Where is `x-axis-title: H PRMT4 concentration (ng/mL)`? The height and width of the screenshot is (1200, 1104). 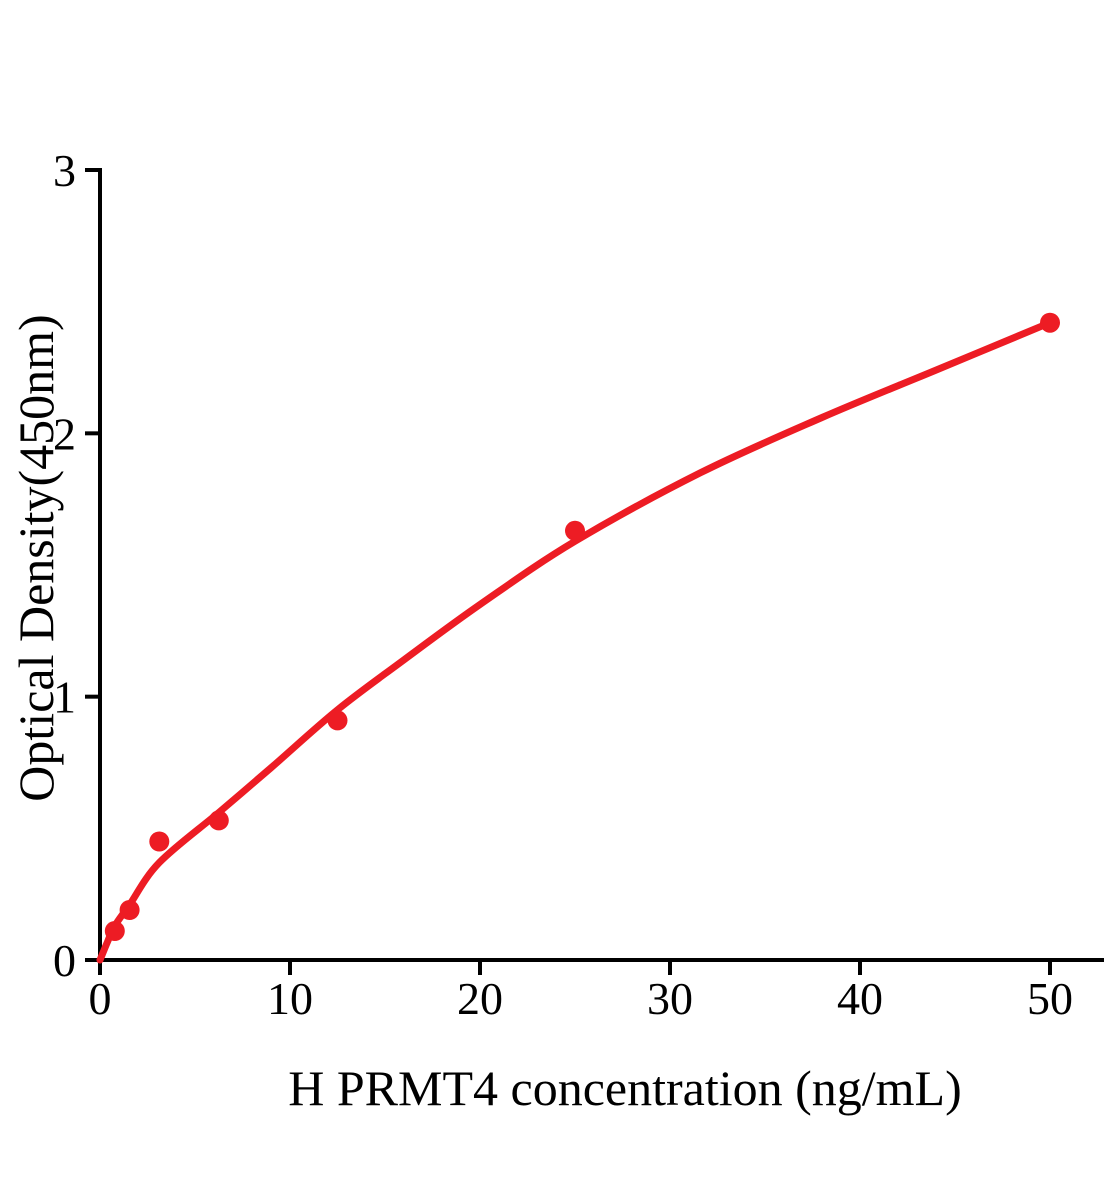 x-axis-title: H PRMT4 concentration (ng/mL) is located at coordinates (625, 1088).